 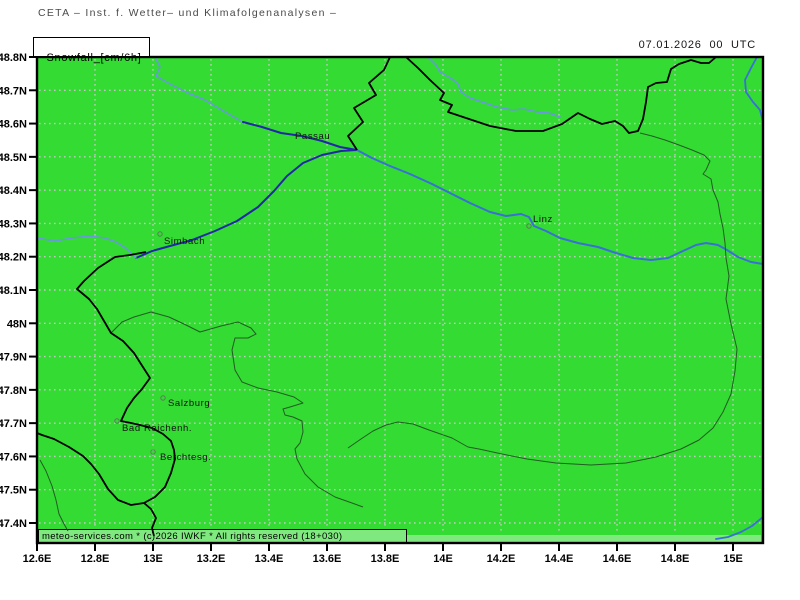 What do you see at coordinates (13, 58) in the screenshot?
I see `lat-tick-label: 48.8N` at bounding box center [13, 58].